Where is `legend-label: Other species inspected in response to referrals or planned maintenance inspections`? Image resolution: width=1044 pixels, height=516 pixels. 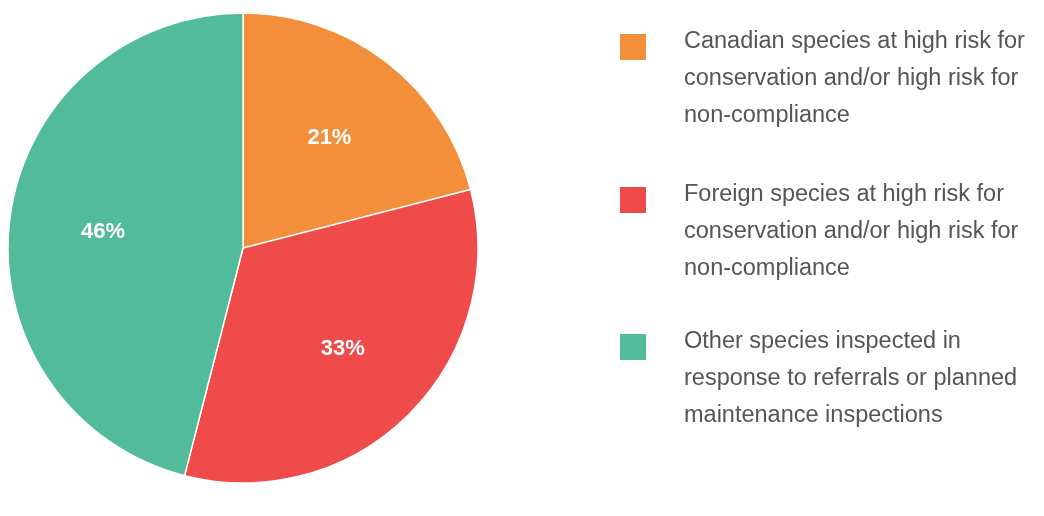
legend-label: Other species inspected in response to referrals or planned maintenance inspections is located at coordinates (851, 377).